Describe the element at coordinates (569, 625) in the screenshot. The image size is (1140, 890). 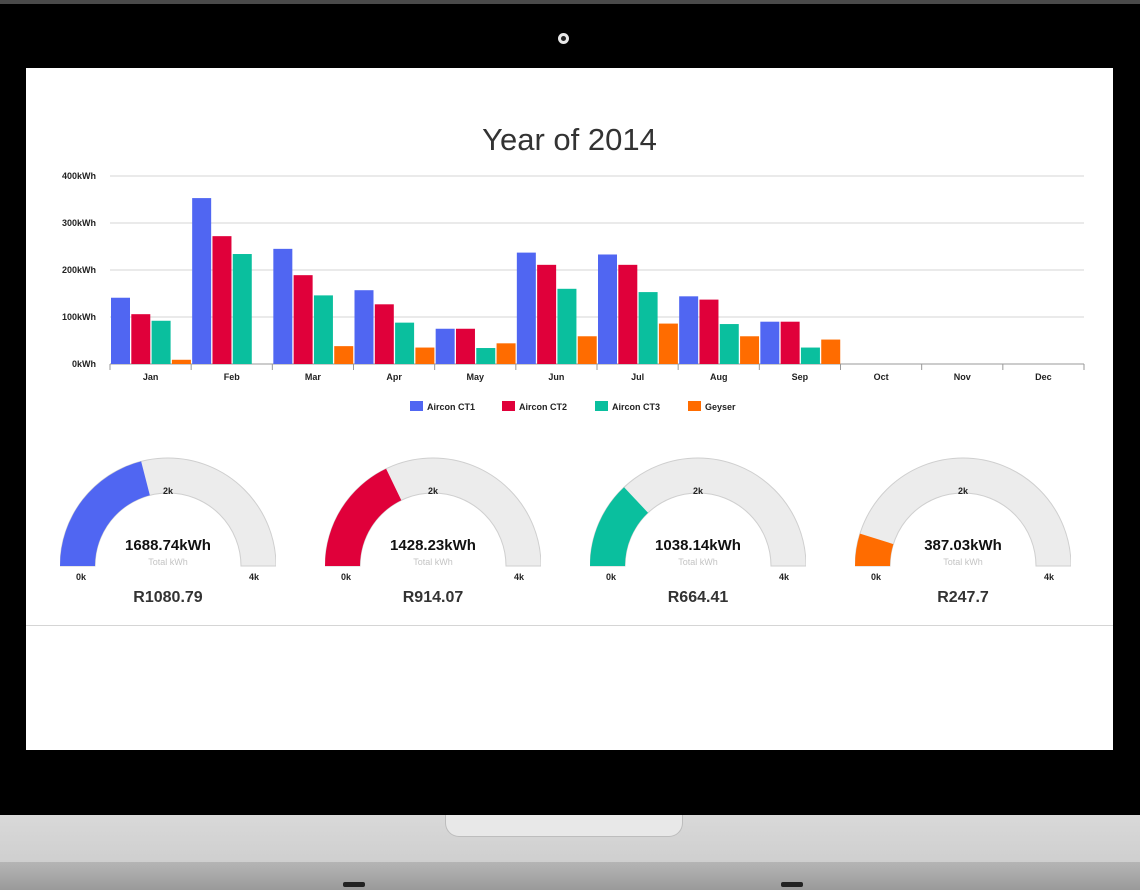
I see `section-divider` at that location.